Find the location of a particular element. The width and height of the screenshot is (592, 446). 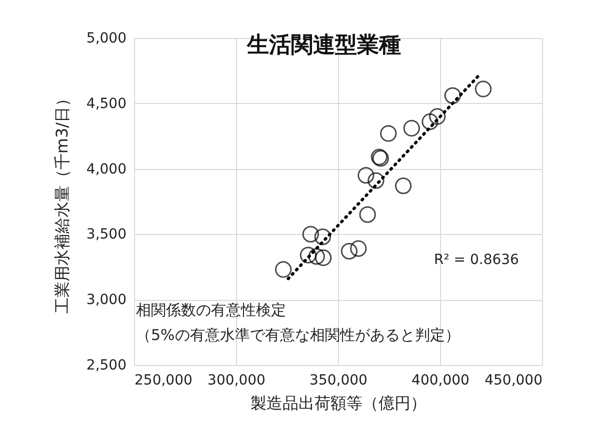

y-axis-title: 工業用水補給水量（千m3/日） is located at coordinates (62, 202).